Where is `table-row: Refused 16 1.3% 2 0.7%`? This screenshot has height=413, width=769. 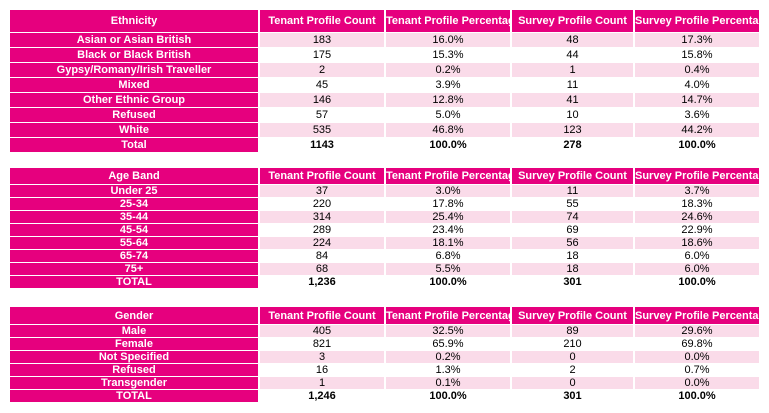
table-row: Refused 16 1.3% 2 0.7% is located at coordinates (384, 370).